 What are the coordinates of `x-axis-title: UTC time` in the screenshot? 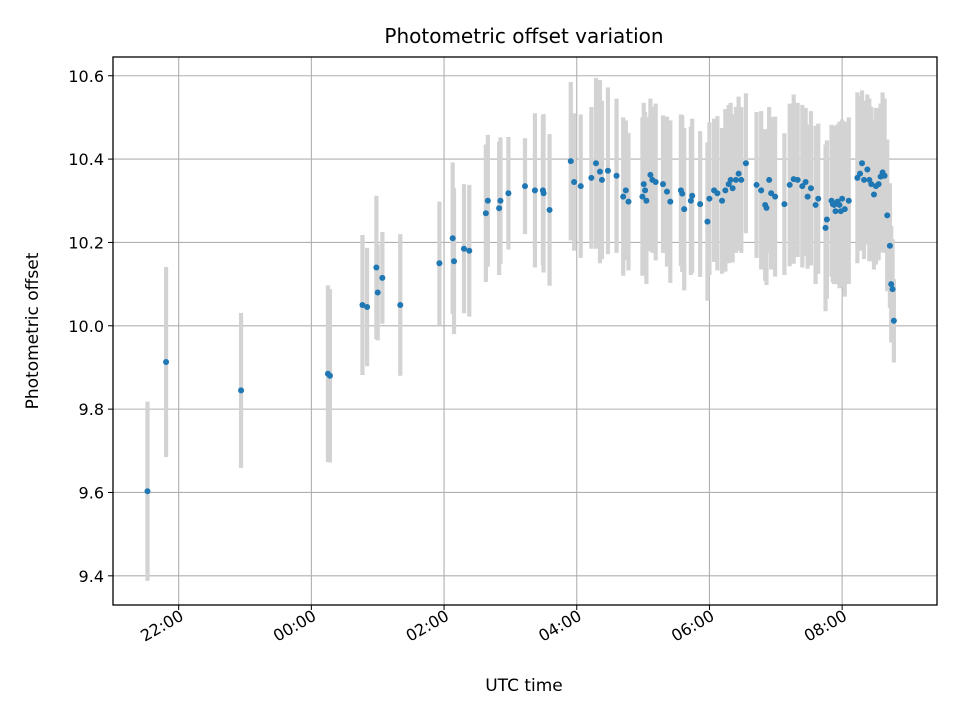 It's located at (524, 686).